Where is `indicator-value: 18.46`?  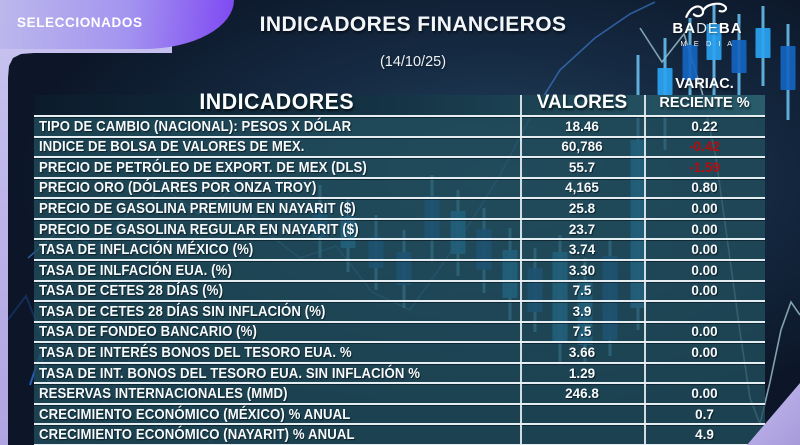
indicator-value: 18.46 is located at coordinates (582, 126).